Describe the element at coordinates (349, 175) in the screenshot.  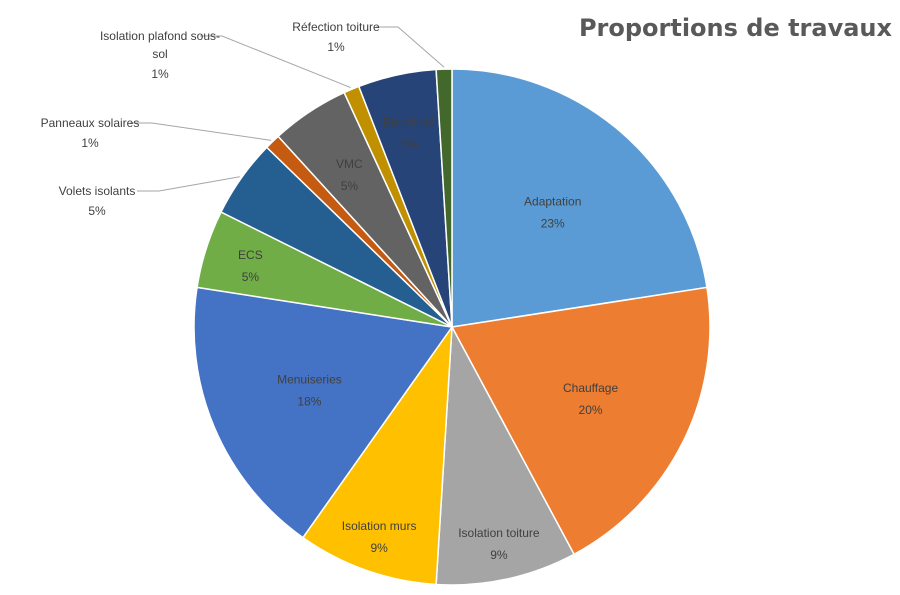
I see `slice-label-8: VMC 5%` at that location.